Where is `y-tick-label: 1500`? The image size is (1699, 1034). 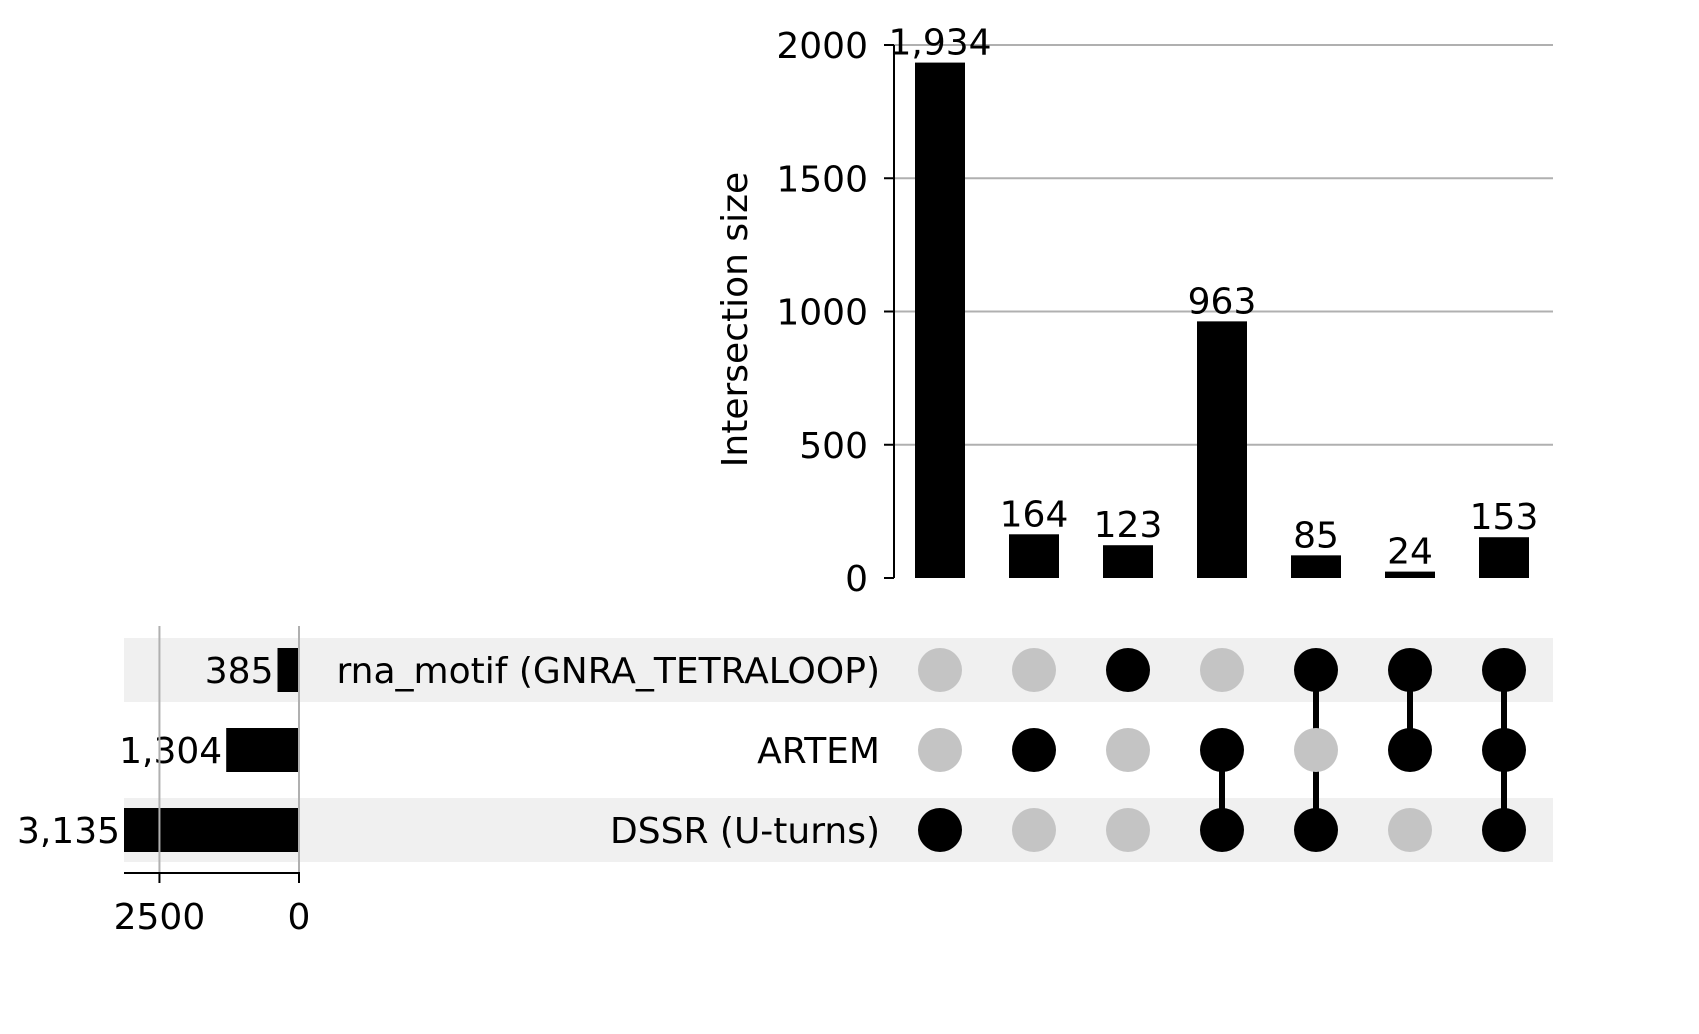
y-tick-label: 1500 is located at coordinates (822, 179).